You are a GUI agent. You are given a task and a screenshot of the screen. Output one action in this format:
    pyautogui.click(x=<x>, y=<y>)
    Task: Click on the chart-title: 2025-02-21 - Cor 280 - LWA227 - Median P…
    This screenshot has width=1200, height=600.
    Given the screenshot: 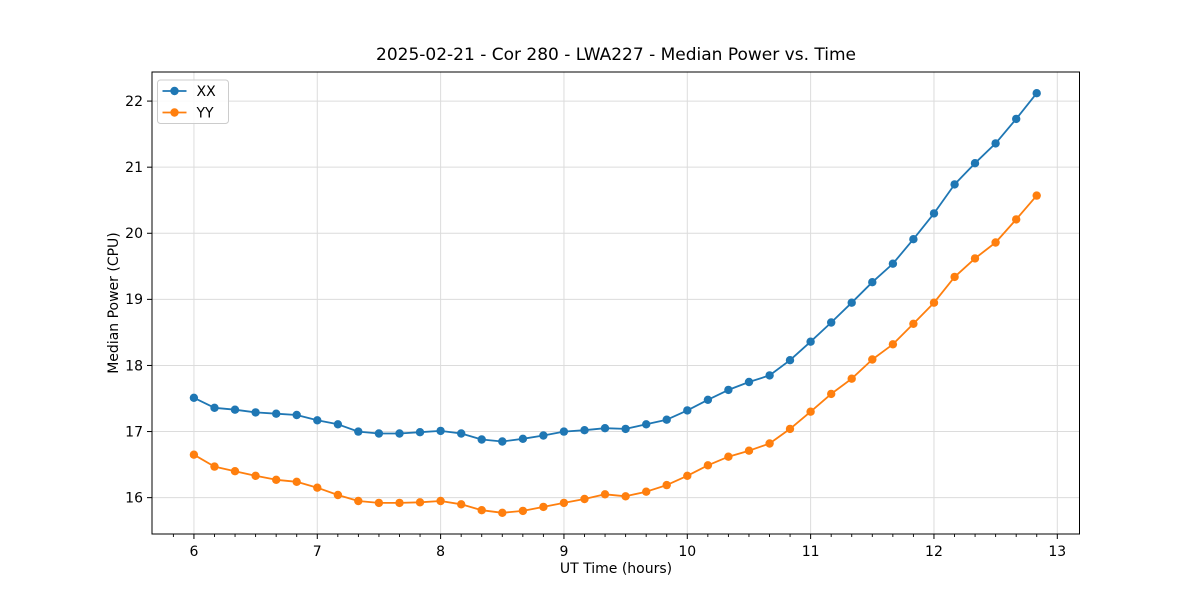 What is the action you would take?
    pyautogui.click(x=616, y=55)
    